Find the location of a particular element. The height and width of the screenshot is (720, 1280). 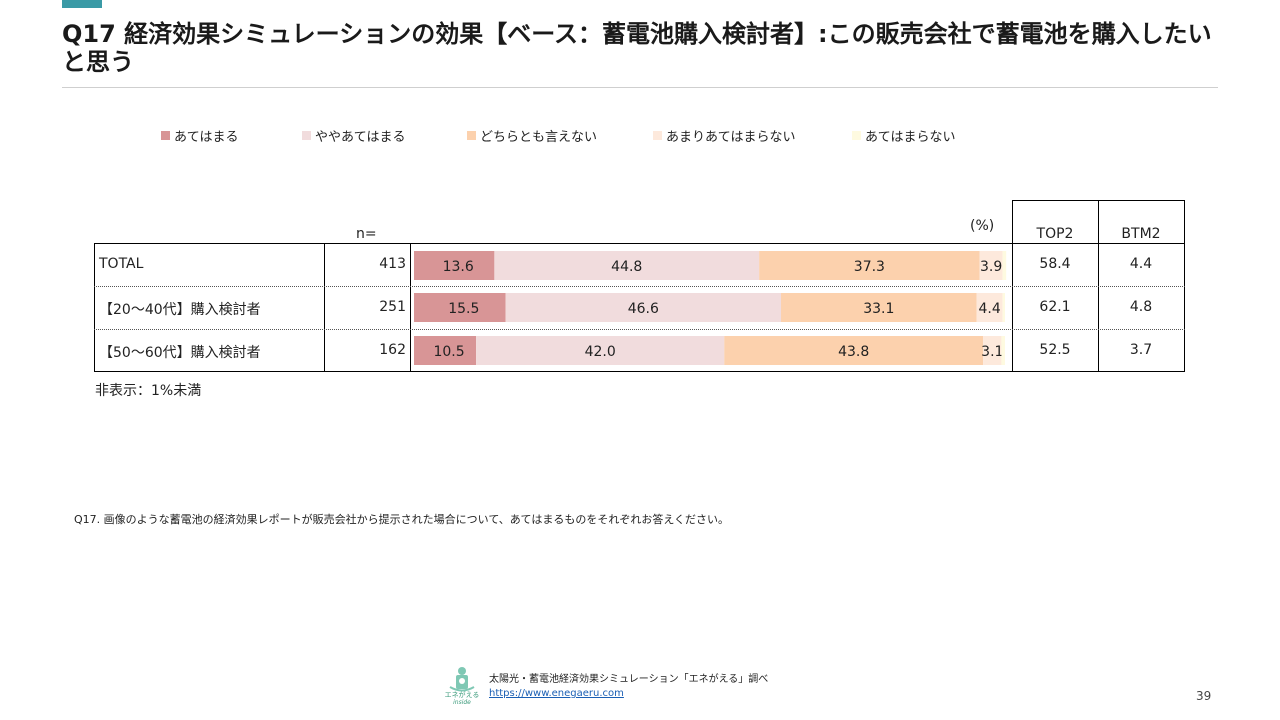

legend-item: ややあてはまる is located at coordinates (353, 135).